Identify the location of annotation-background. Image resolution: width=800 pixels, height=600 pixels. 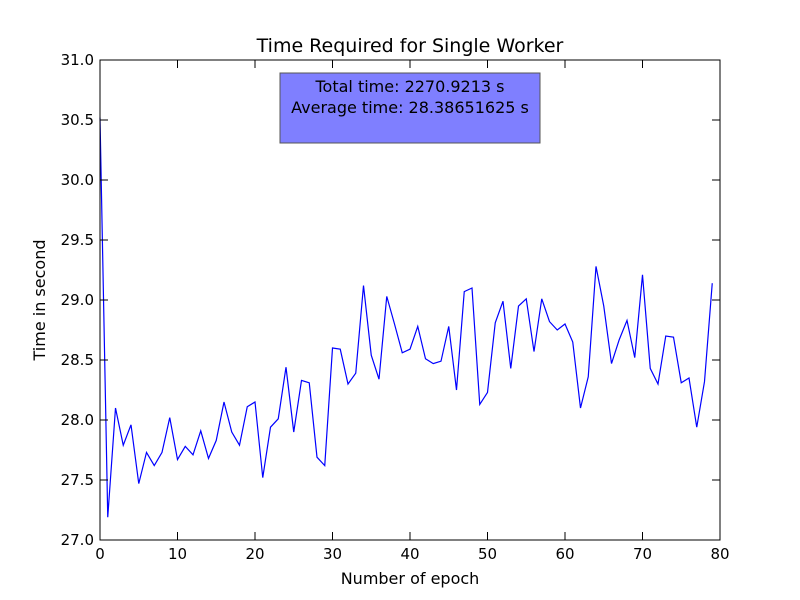
(410, 108).